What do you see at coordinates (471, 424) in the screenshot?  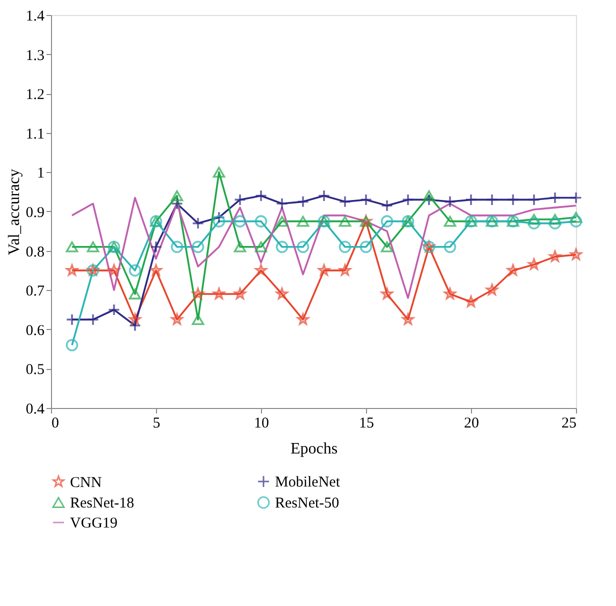 I see `x-tick-label: 20` at bounding box center [471, 424].